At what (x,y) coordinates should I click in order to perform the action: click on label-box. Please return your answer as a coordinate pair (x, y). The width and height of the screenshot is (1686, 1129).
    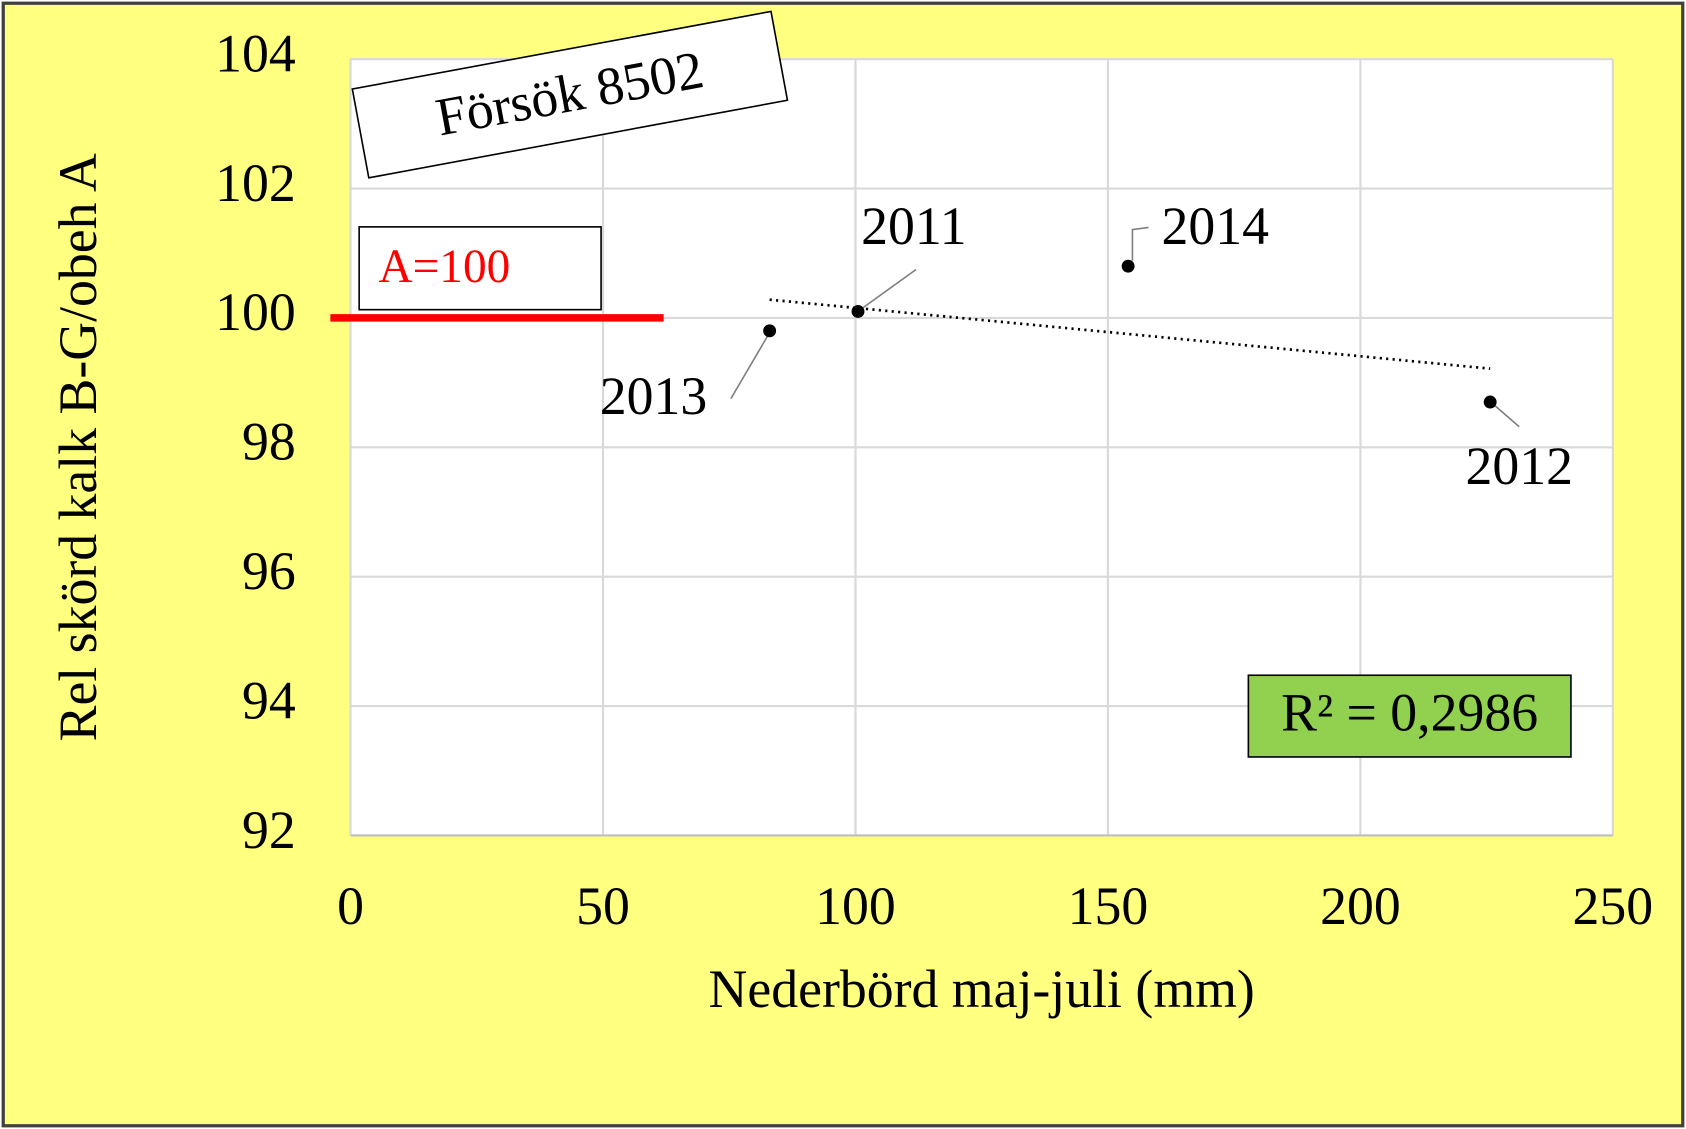
    Looking at the image, I should click on (480, 268).